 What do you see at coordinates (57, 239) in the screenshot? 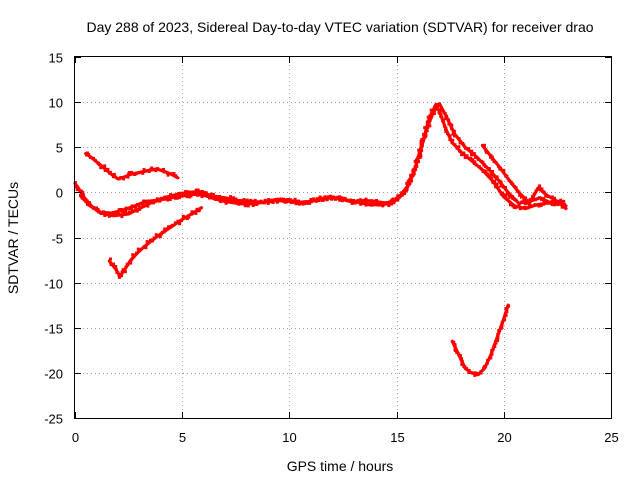
I see `y-tick-label: -5` at bounding box center [57, 239].